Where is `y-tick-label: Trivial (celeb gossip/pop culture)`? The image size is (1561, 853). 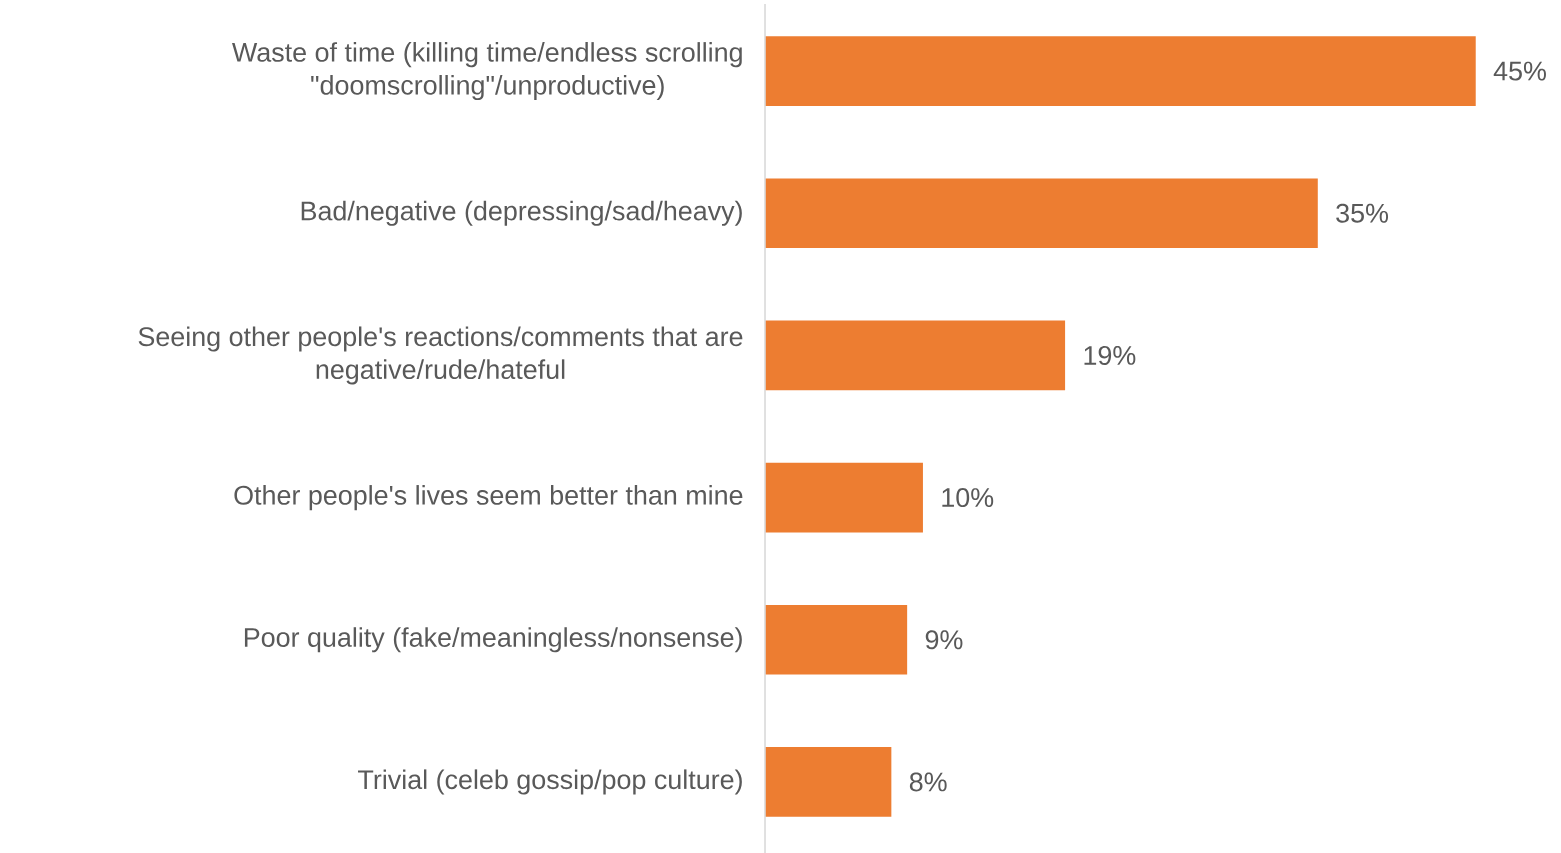 y-tick-label: Trivial (celeb gossip/pop culture) is located at coordinates (550, 782).